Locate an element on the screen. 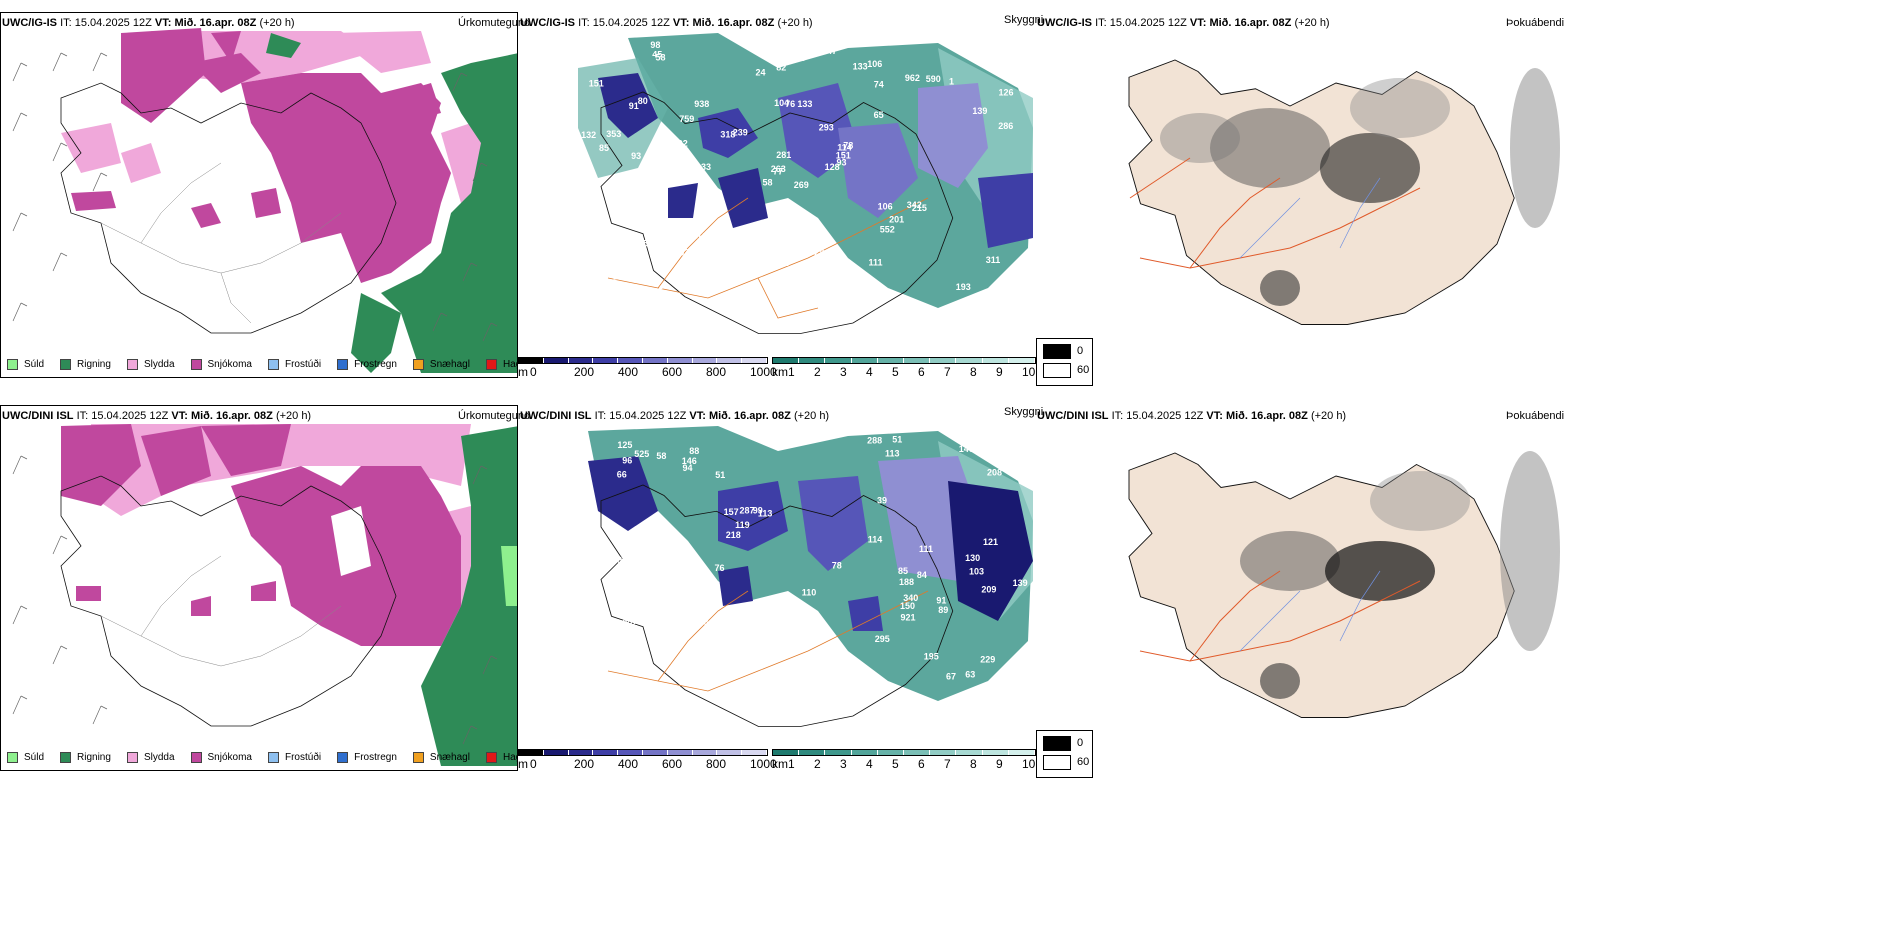 Image resolution: width=1900 pixels, height=950 pixels. cloud-base-value: 77 is located at coordinates (778, 172).